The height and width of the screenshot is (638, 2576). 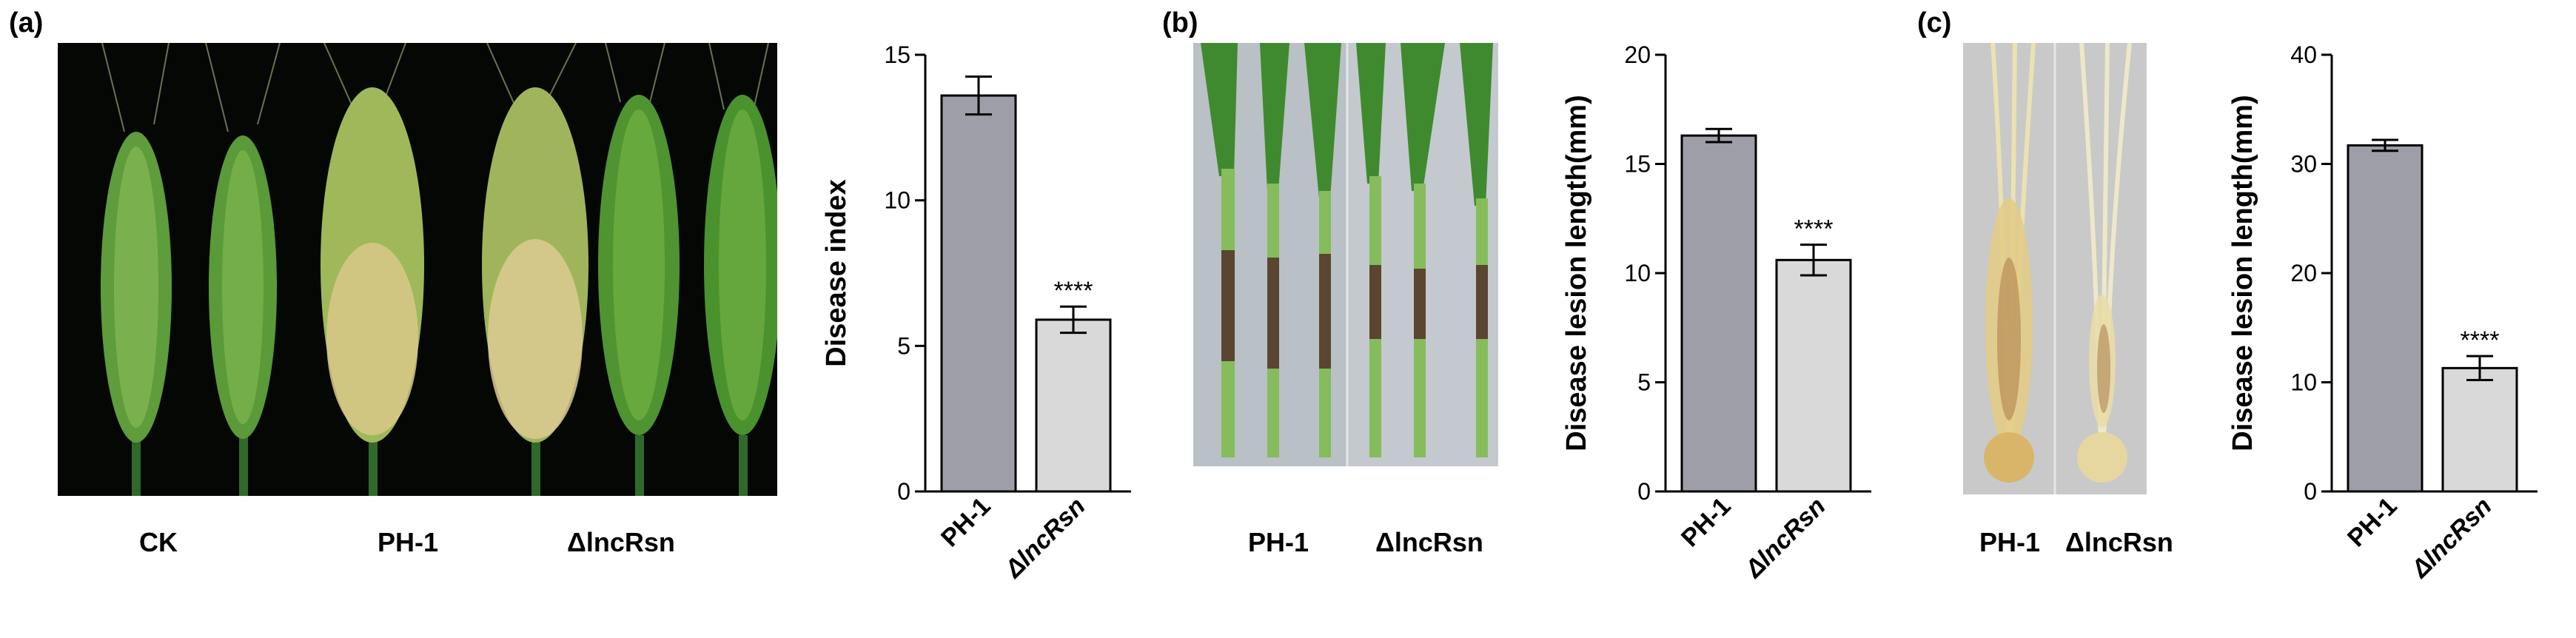 I want to click on wheat-coleoptiles-photo, so click(x=1345, y=254).